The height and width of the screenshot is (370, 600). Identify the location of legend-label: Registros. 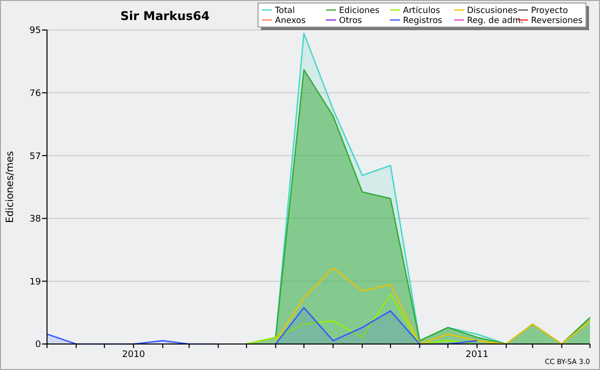
(423, 21).